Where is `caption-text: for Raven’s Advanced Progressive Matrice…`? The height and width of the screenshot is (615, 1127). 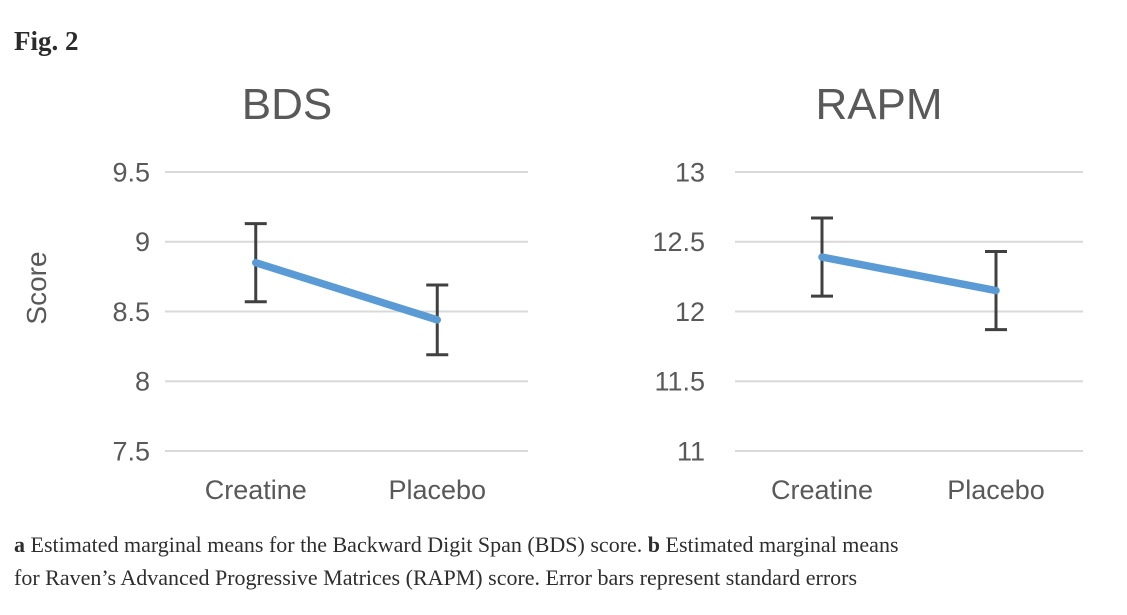 caption-text: for Raven’s Advanced Progressive Matrice… is located at coordinates (436, 577).